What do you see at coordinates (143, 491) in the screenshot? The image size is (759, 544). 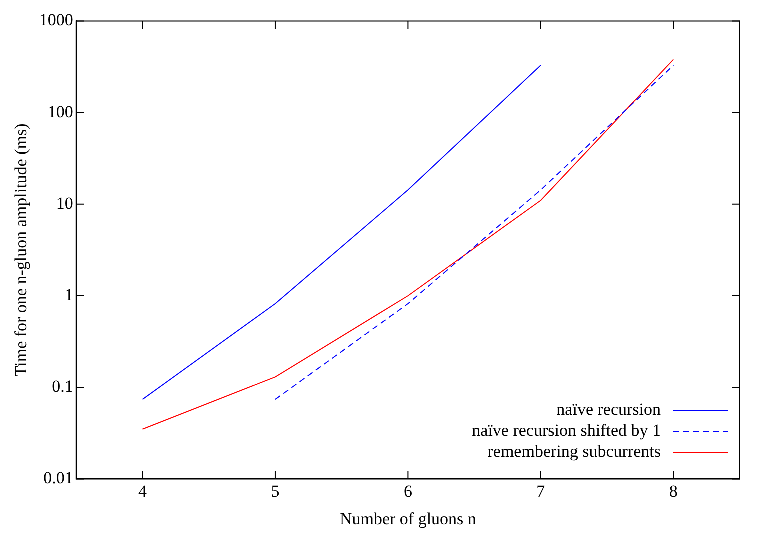 I see `x-tick-label: 4` at bounding box center [143, 491].